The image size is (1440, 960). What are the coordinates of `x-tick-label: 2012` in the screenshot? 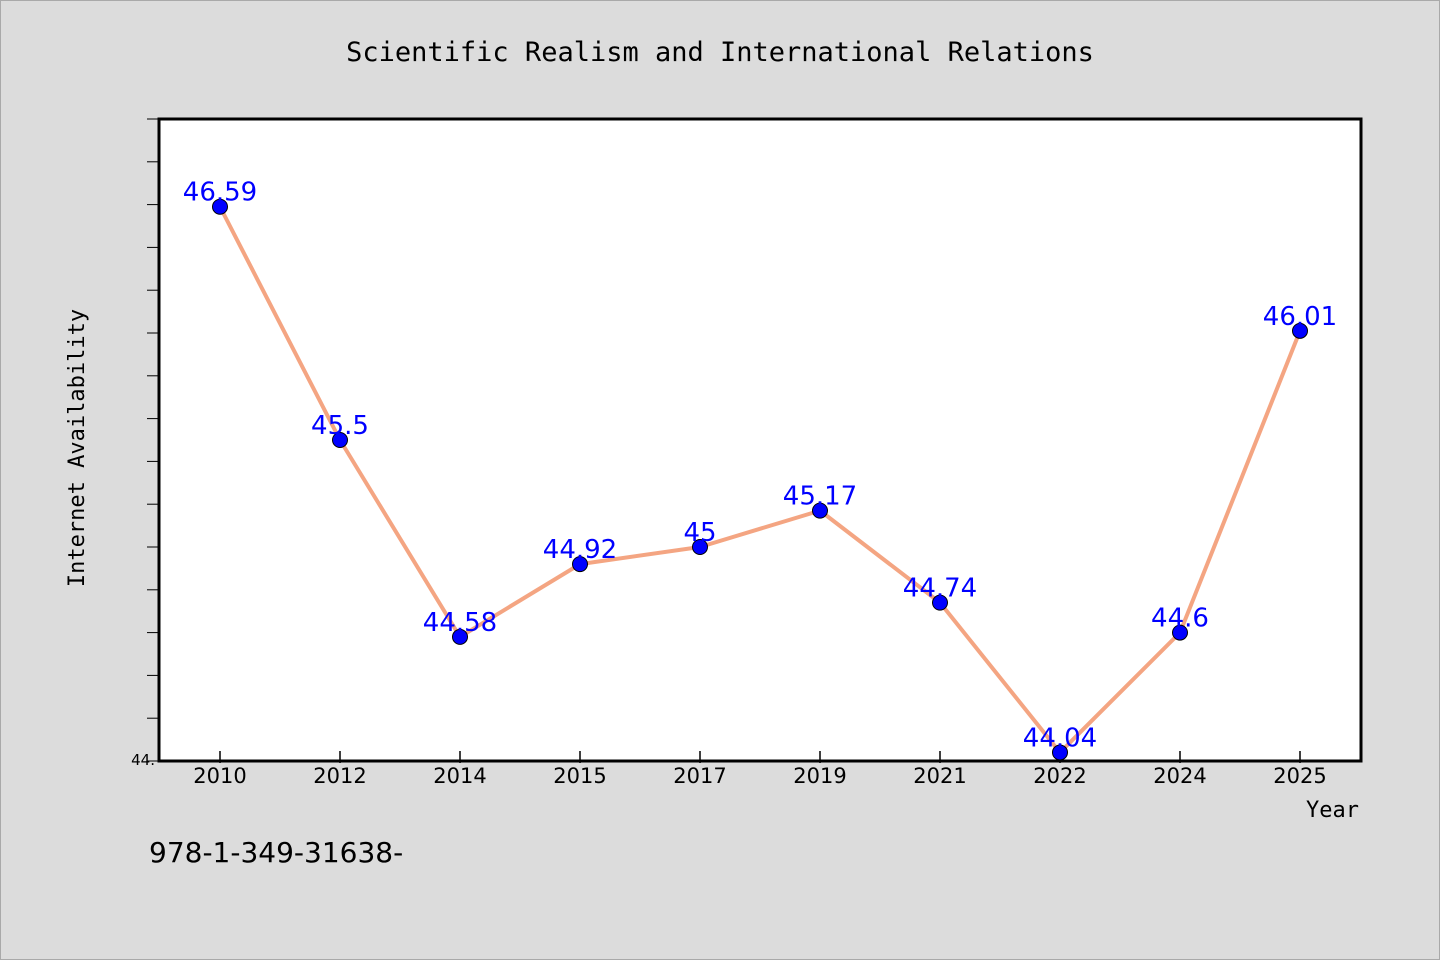 It's located at (339, 776).